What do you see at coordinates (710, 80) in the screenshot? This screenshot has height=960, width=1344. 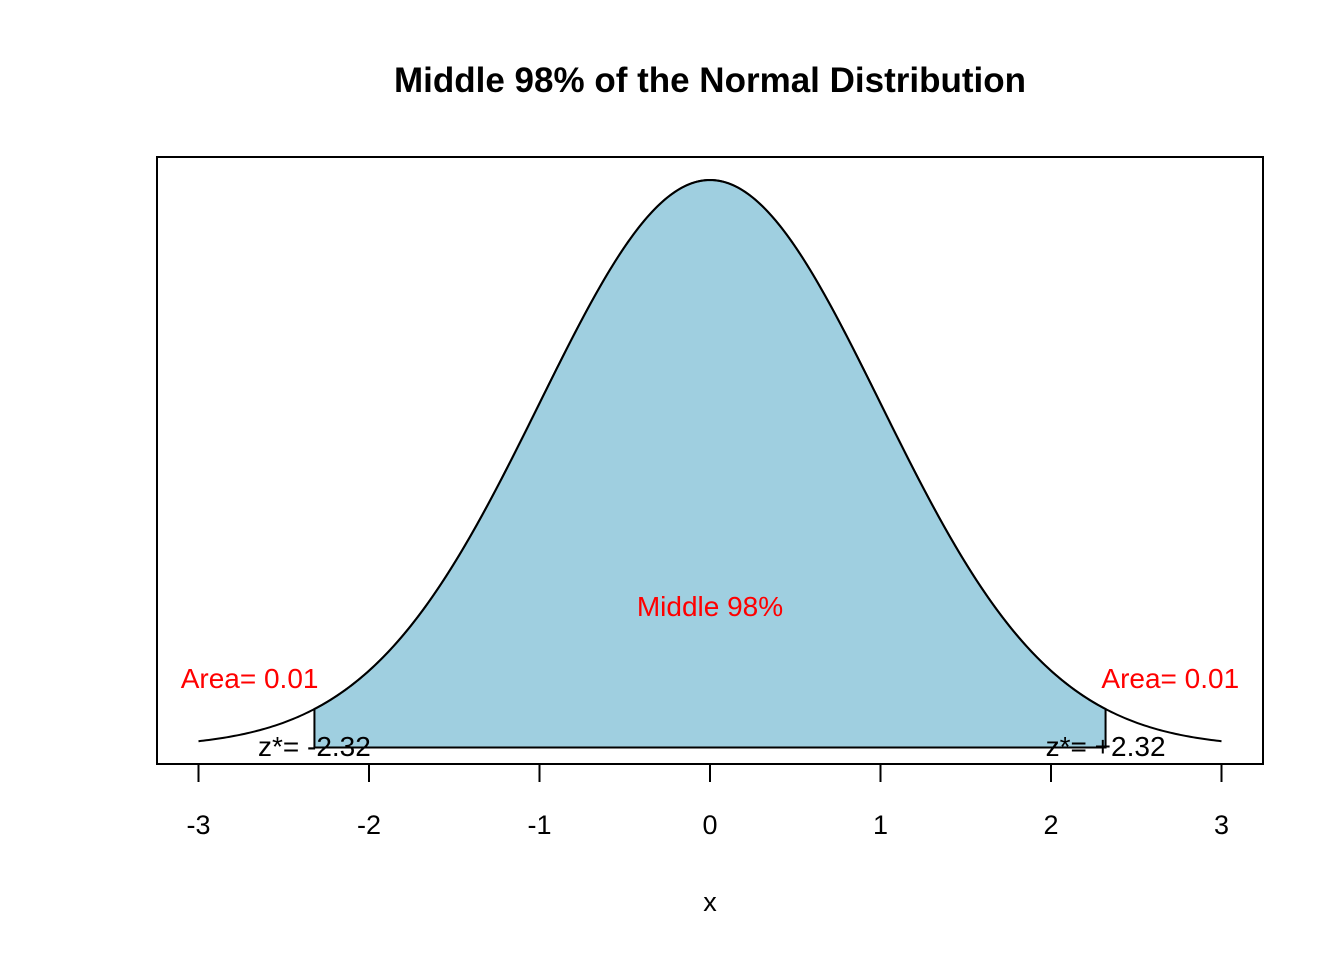 I see `chart-title: Middle 98% of the Normal Distribution` at bounding box center [710, 80].